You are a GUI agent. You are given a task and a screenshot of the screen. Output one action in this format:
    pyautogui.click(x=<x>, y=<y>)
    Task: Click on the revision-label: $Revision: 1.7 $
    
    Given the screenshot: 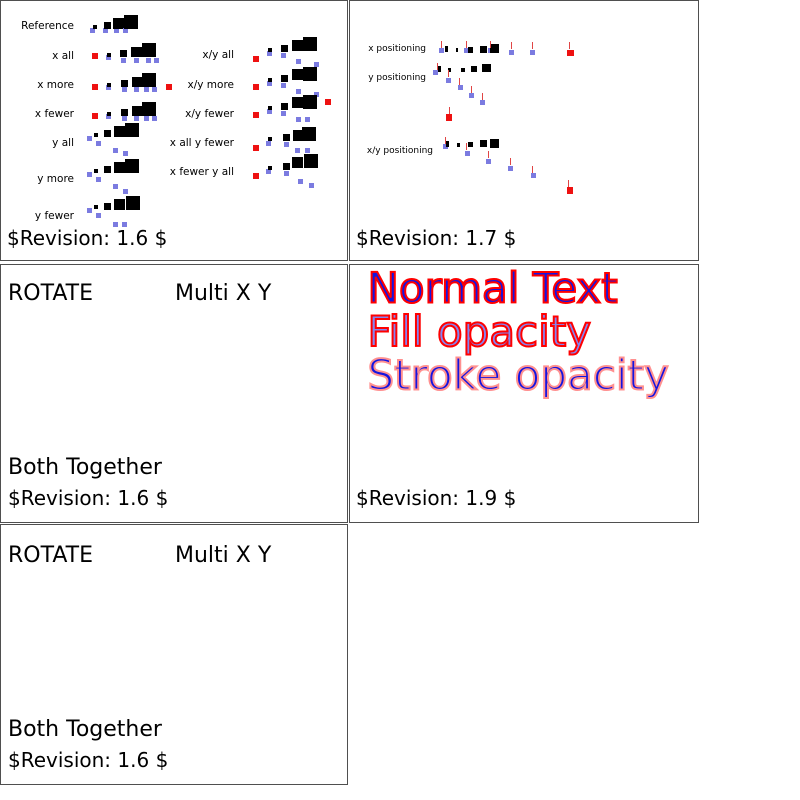 What is the action you would take?
    pyautogui.click(x=436, y=238)
    